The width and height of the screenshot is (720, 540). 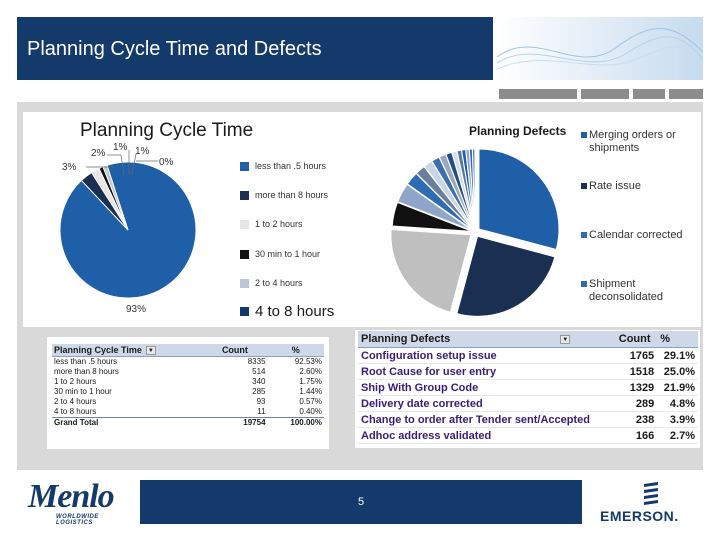 What do you see at coordinates (640, 291) in the screenshot?
I see `defects-legend-item: Shipment deconsolidated` at bounding box center [640, 291].